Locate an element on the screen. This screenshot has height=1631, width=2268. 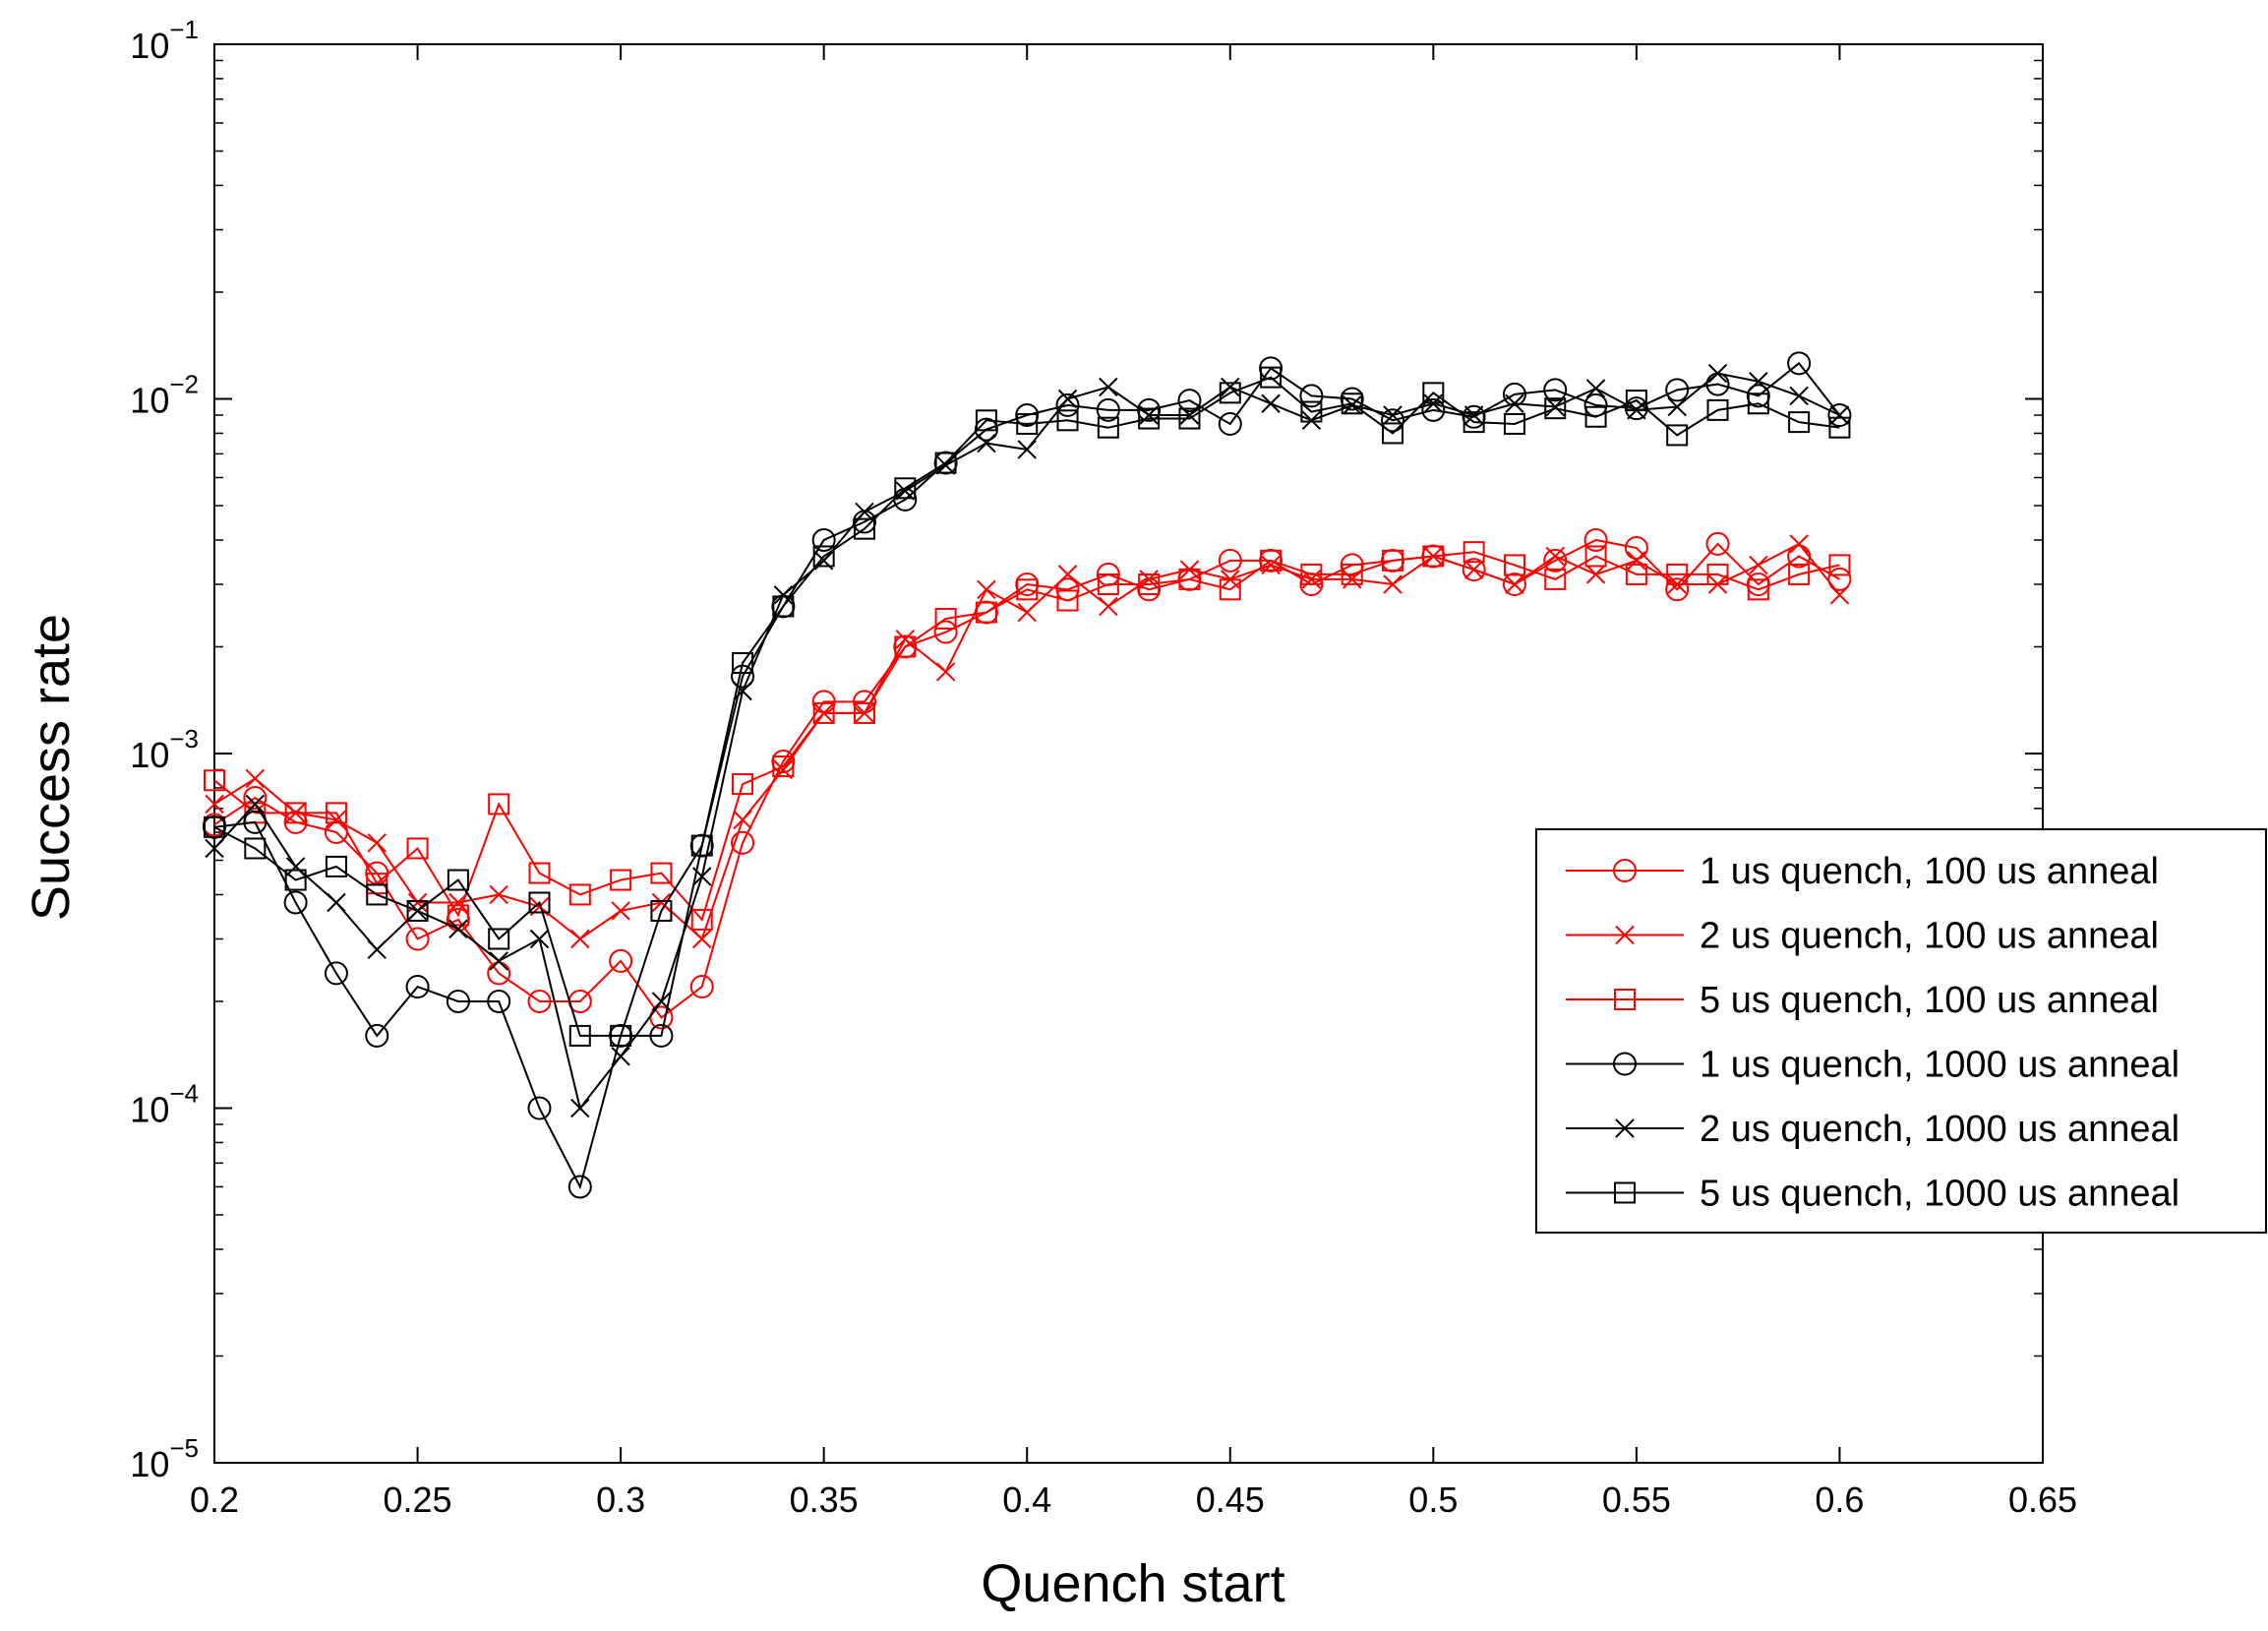
legend-item: 1 us quench, 1000 us anneal is located at coordinates (1872, 1065).